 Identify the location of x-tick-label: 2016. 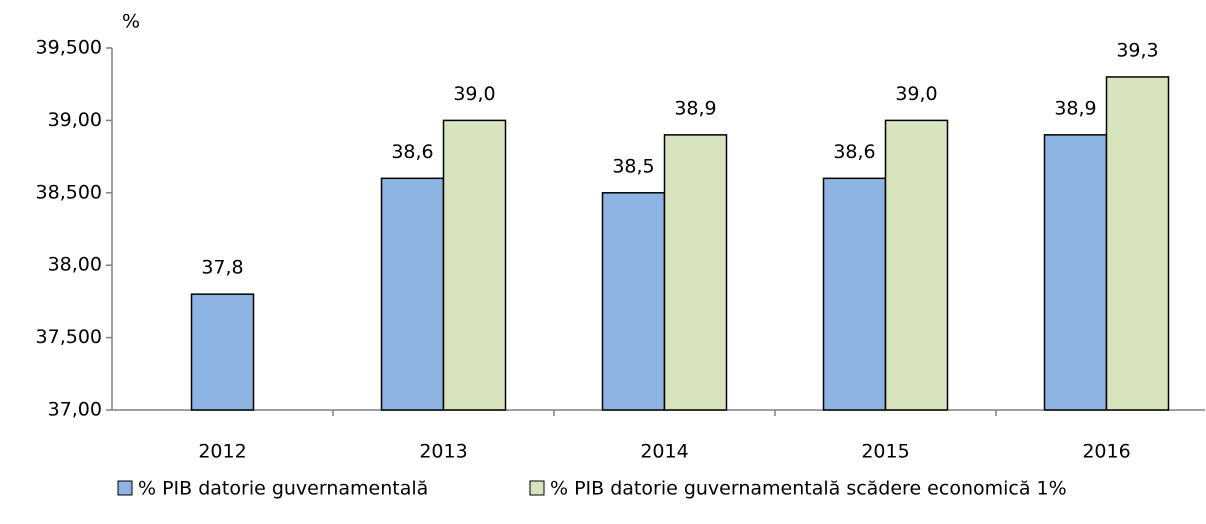
(1106, 452).